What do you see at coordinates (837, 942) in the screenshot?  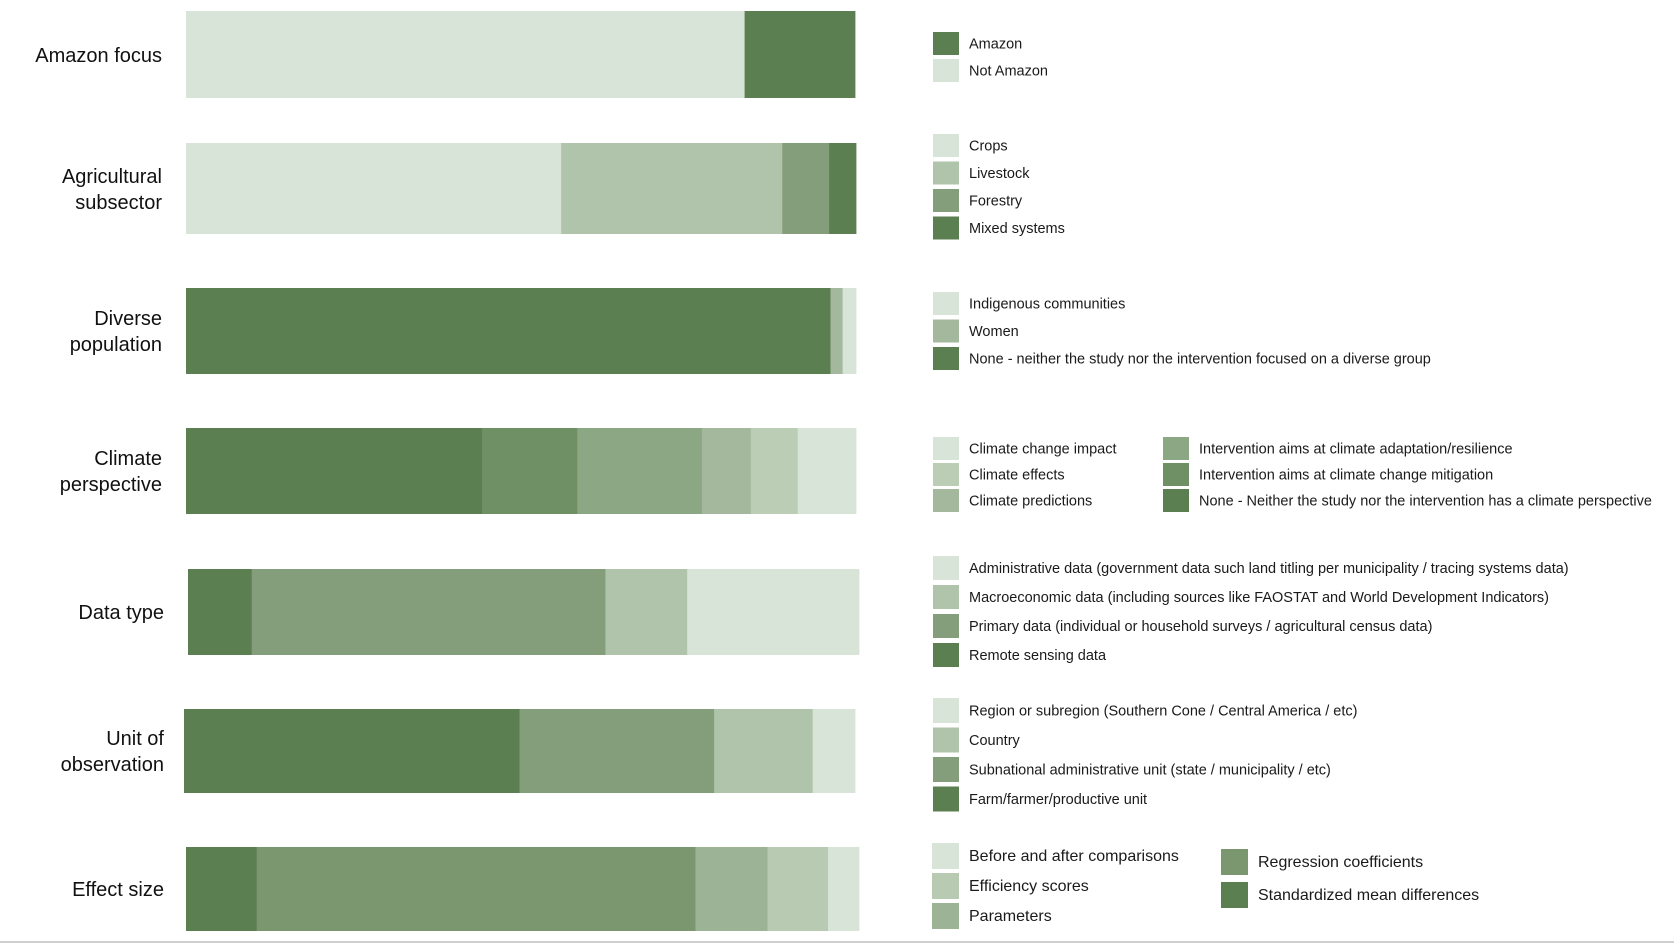 I see `bottom-border` at bounding box center [837, 942].